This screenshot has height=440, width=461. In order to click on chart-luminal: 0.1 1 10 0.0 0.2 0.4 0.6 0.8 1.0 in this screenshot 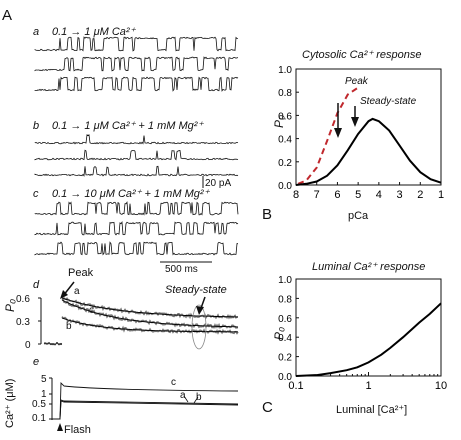, I will do `click(362, 333)`.